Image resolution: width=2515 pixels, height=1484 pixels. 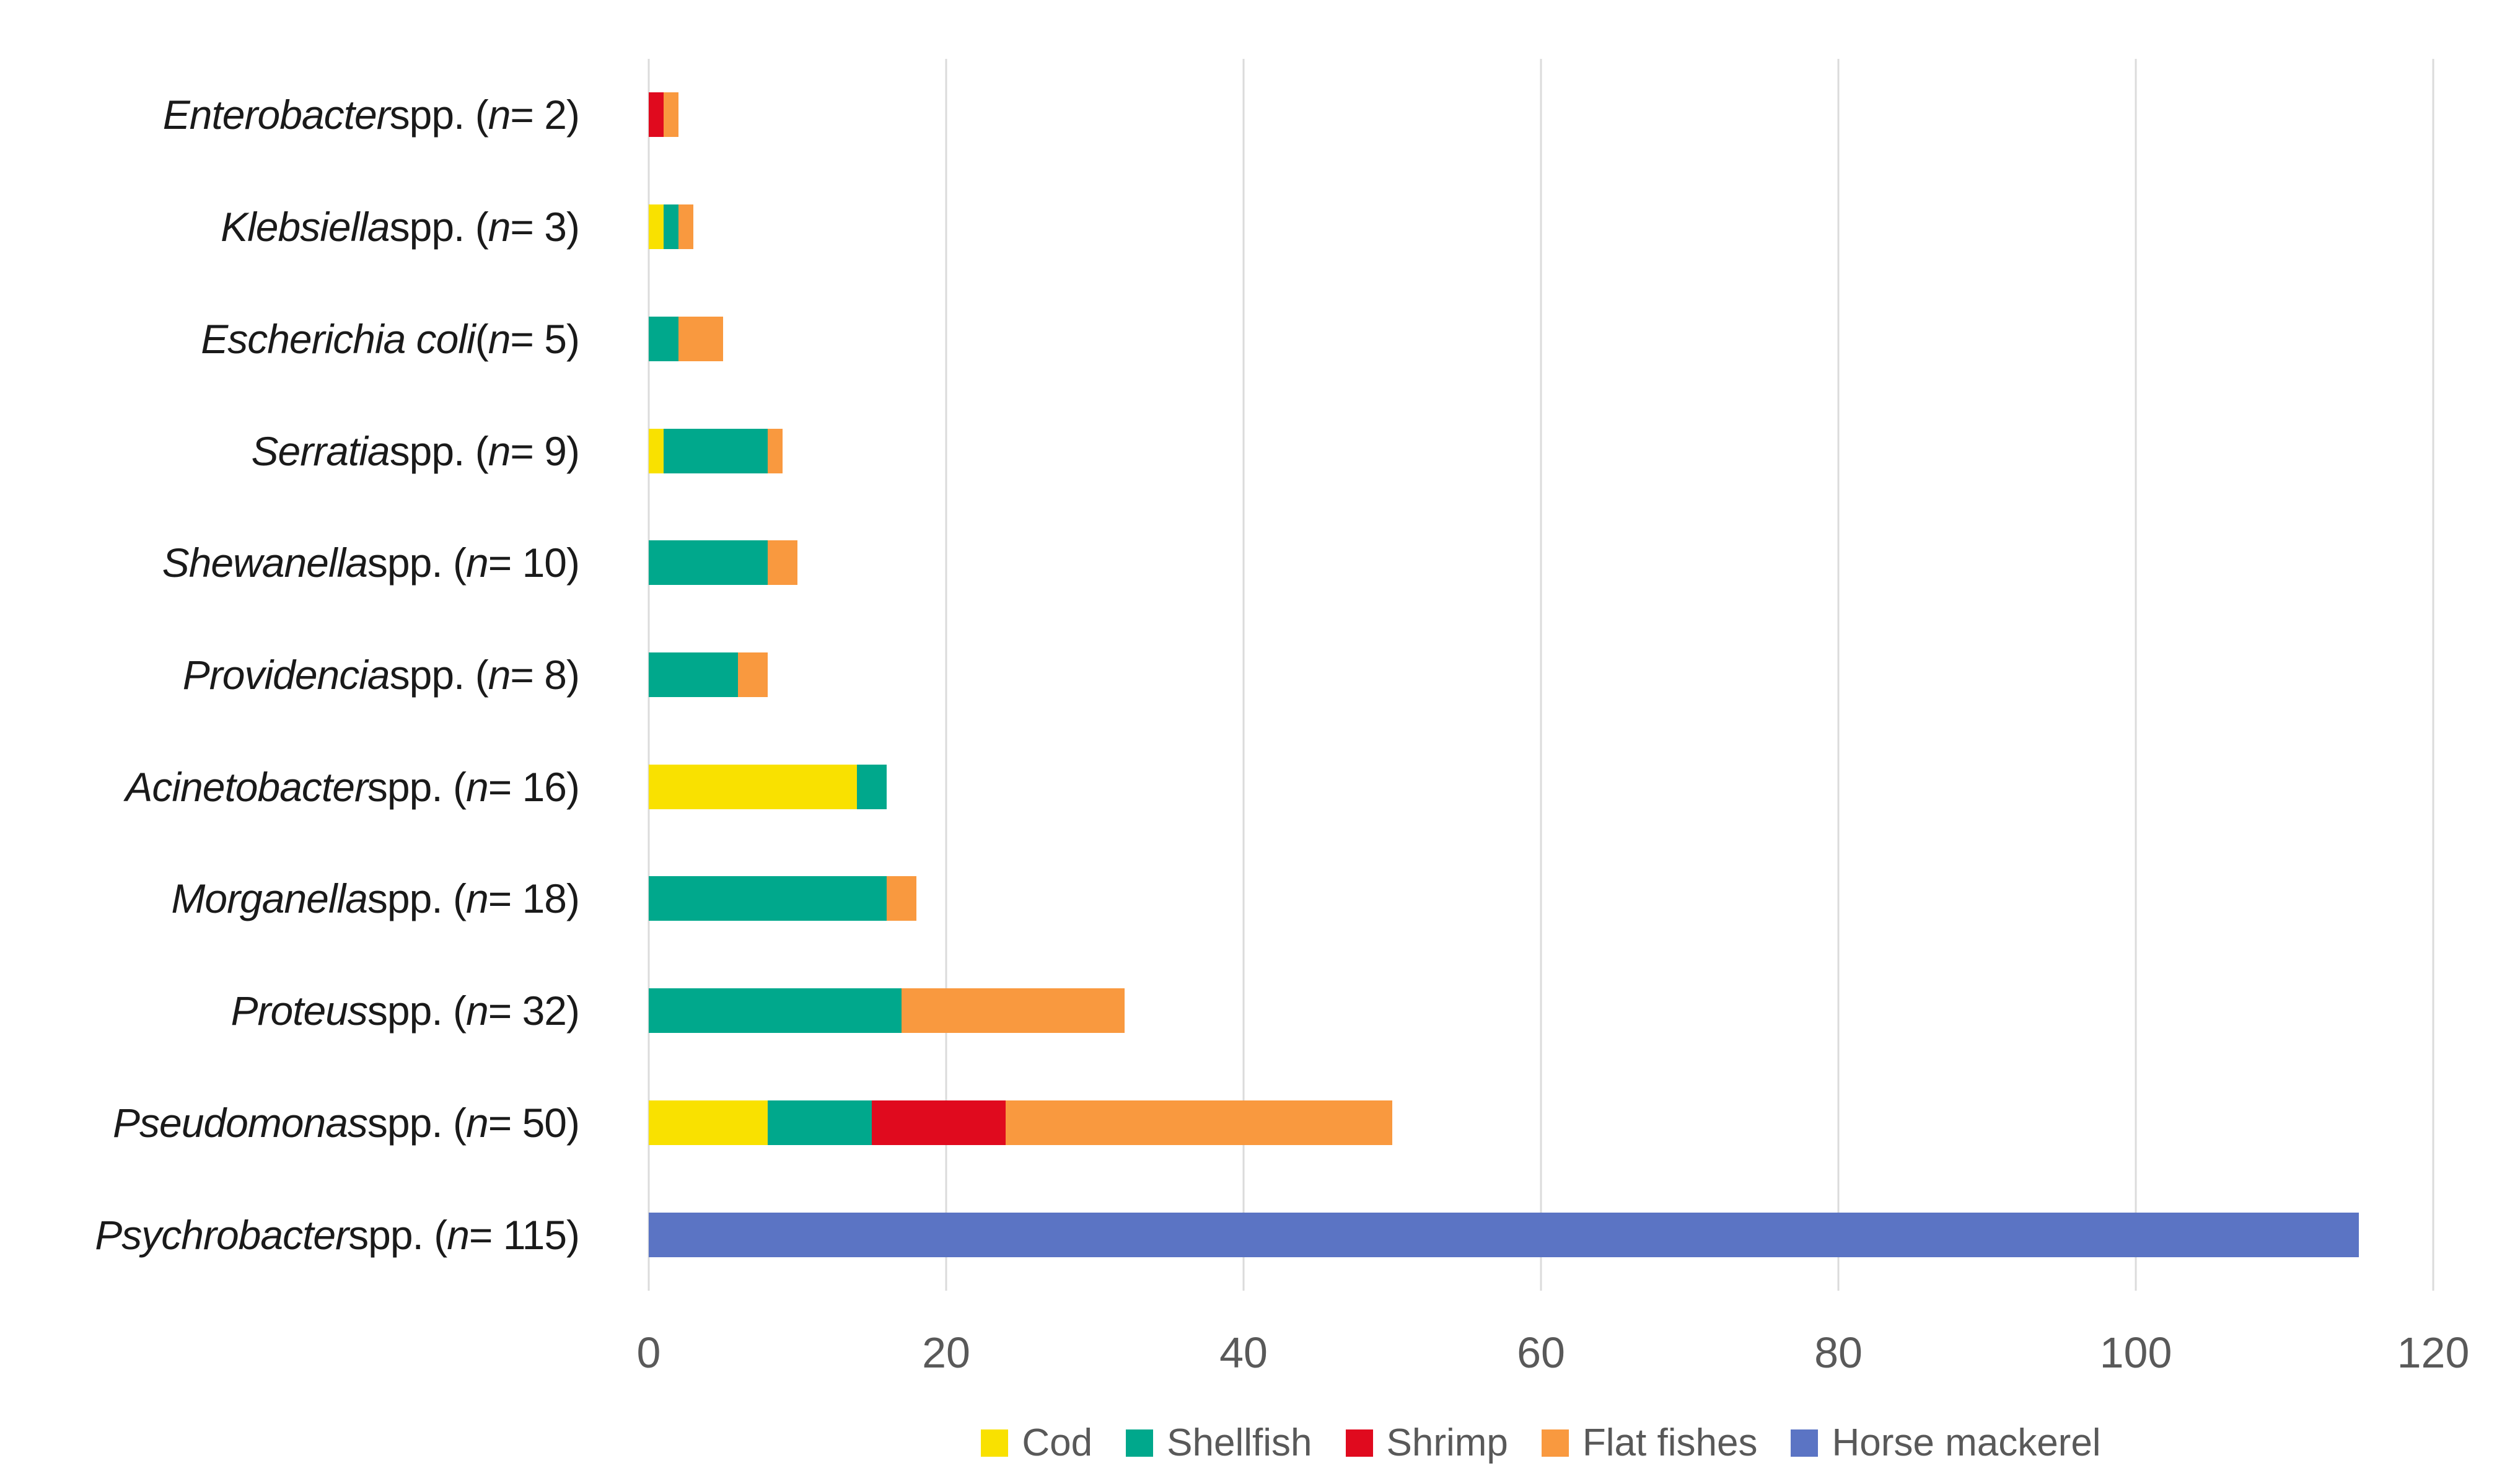 I want to click on x-tick-label: 120, so click(x=2433, y=1352).